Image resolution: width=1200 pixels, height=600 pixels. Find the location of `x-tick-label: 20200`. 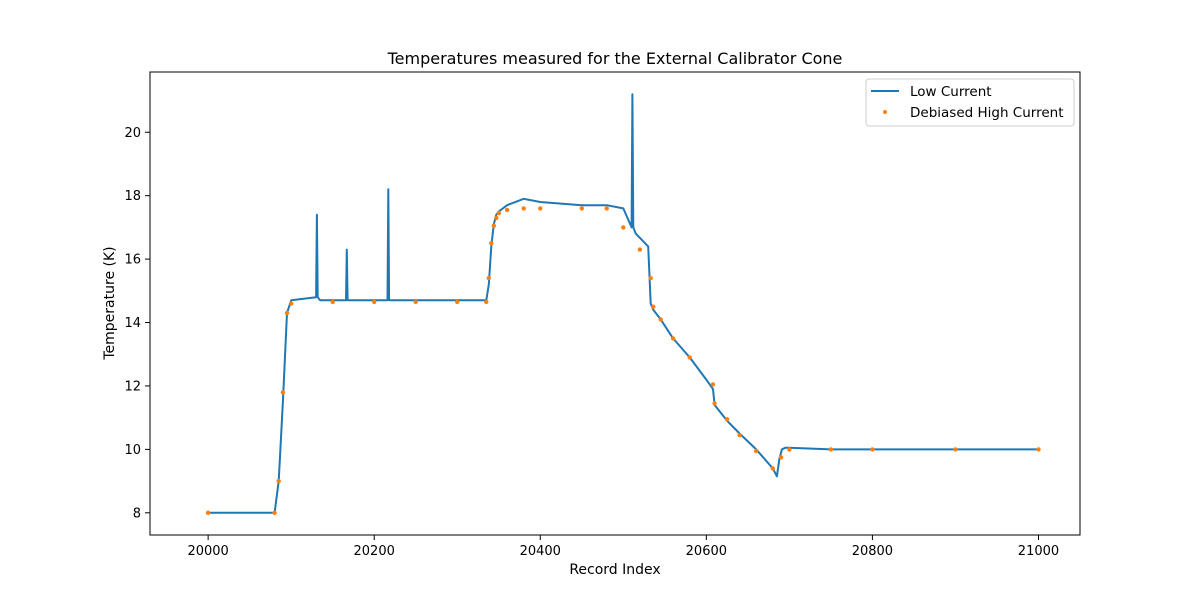

x-tick-label: 20200 is located at coordinates (374, 551).